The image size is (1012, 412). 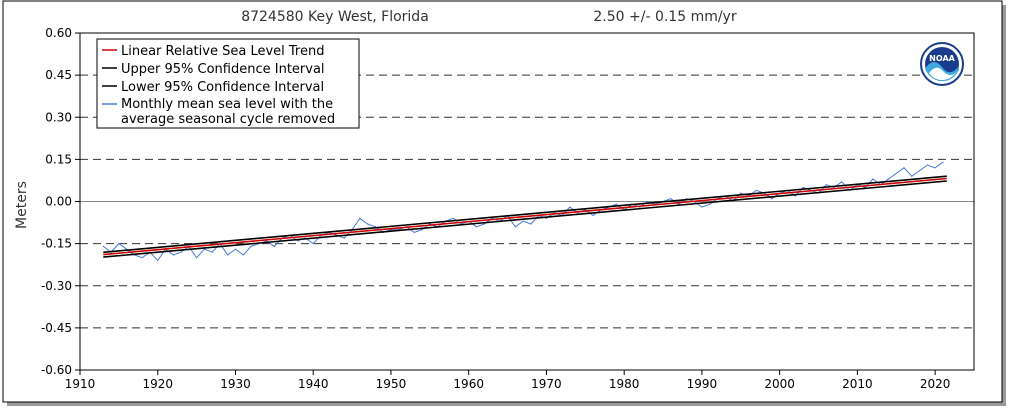 I want to click on trend-rate: 2.50 +/- 0.15 mm/yr, so click(x=664, y=17).